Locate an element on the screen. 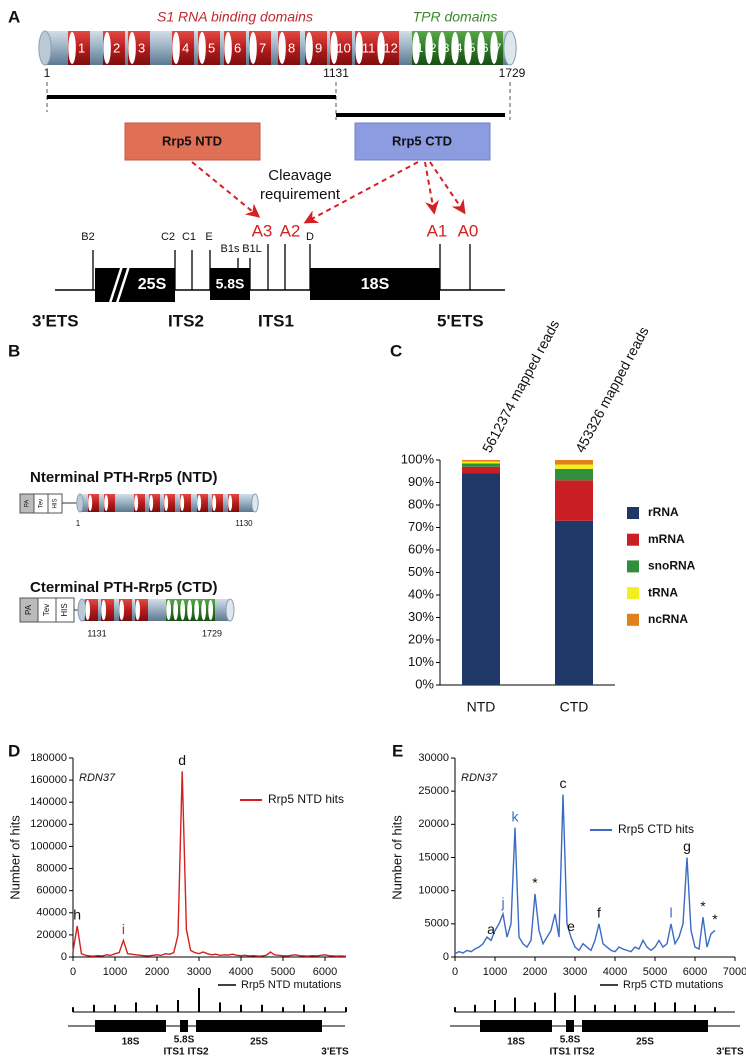 This screenshot has width=746, height=1058. x-tick-label: 3000 is located at coordinates (199, 972).